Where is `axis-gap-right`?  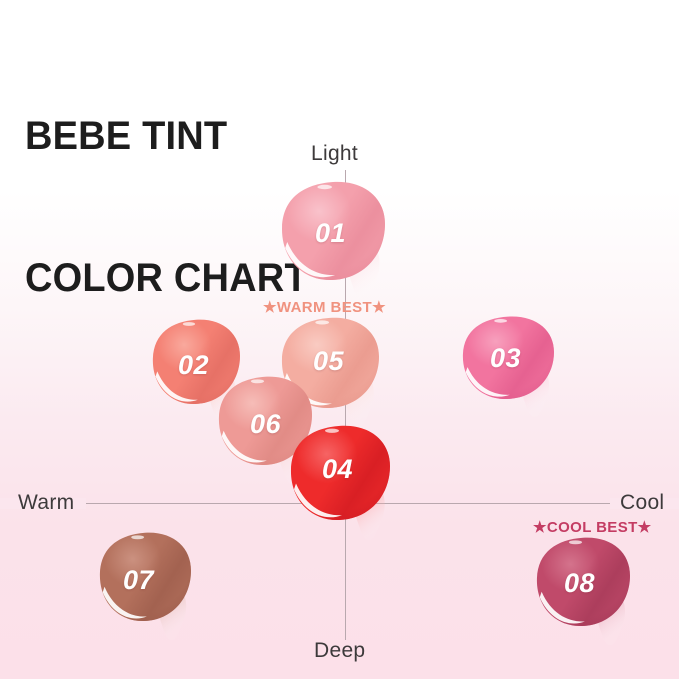
axis-gap-right is located at coordinates (644, 503).